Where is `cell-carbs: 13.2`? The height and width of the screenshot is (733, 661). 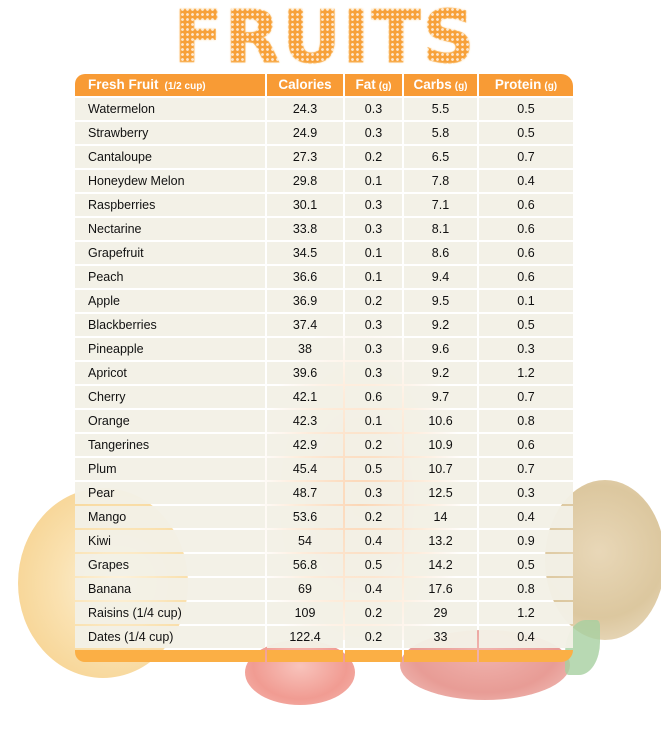 cell-carbs: 13.2 is located at coordinates (440, 541).